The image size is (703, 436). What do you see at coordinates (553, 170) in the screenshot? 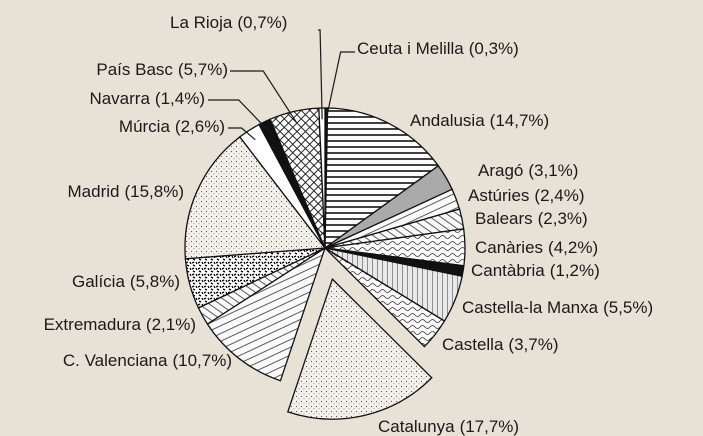
I see `value-label: (3,1%)` at bounding box center [553, 170].